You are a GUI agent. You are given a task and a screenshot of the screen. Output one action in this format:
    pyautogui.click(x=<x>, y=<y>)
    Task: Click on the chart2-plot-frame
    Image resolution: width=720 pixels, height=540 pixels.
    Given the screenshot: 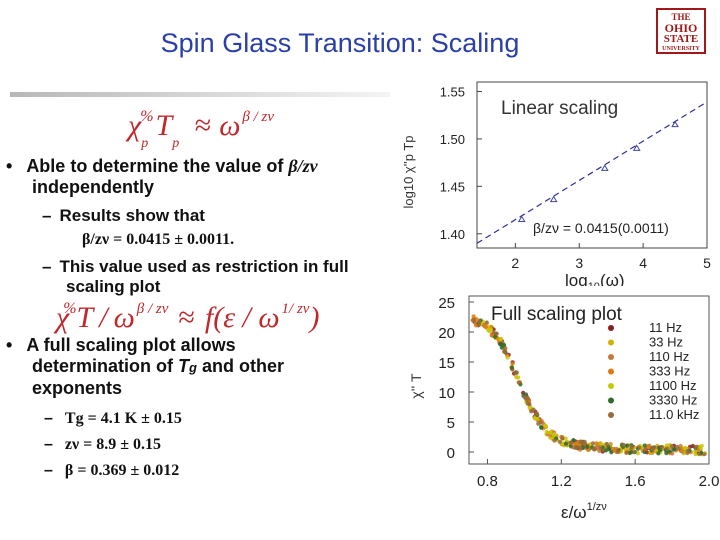 What is the action you would take?
    pyautogui.click(x=589, y=380)
    